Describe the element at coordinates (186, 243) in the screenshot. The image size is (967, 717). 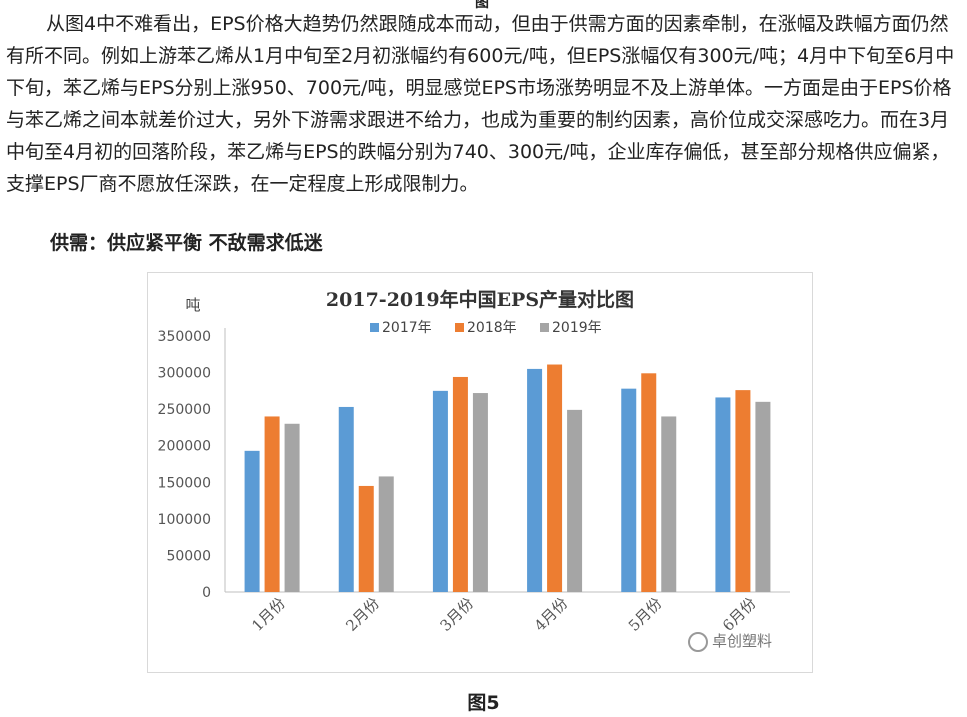
I see `section-subheading: 供需：供应紧平衡 不敌需求低迷` at that location.